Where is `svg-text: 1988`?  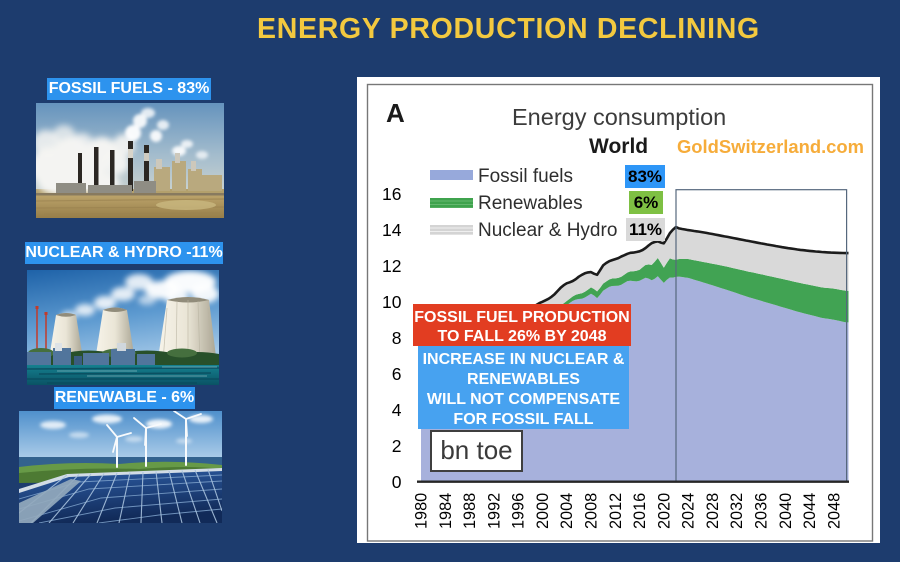 svg-text: 1988 is located at coordinates (470, 511).